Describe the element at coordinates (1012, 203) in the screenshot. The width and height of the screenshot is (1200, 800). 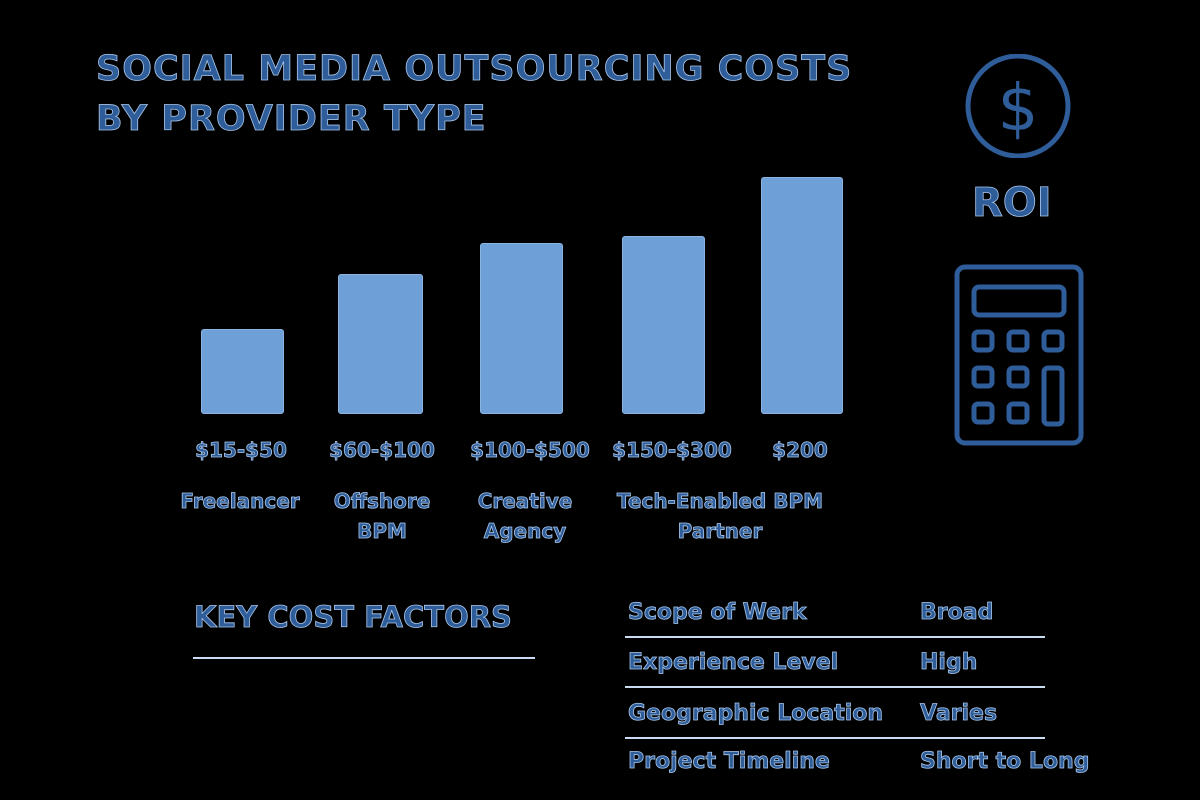
I see `roi-label: ROI` at that location.